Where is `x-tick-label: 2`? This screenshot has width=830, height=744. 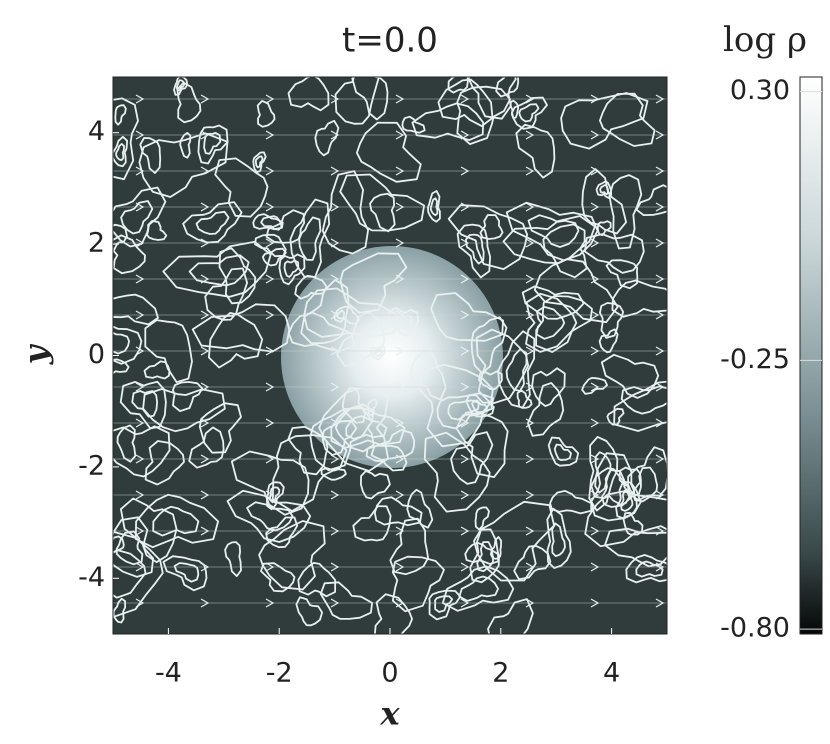 x-tick-label: 2 is located at coordinates (500, 673).